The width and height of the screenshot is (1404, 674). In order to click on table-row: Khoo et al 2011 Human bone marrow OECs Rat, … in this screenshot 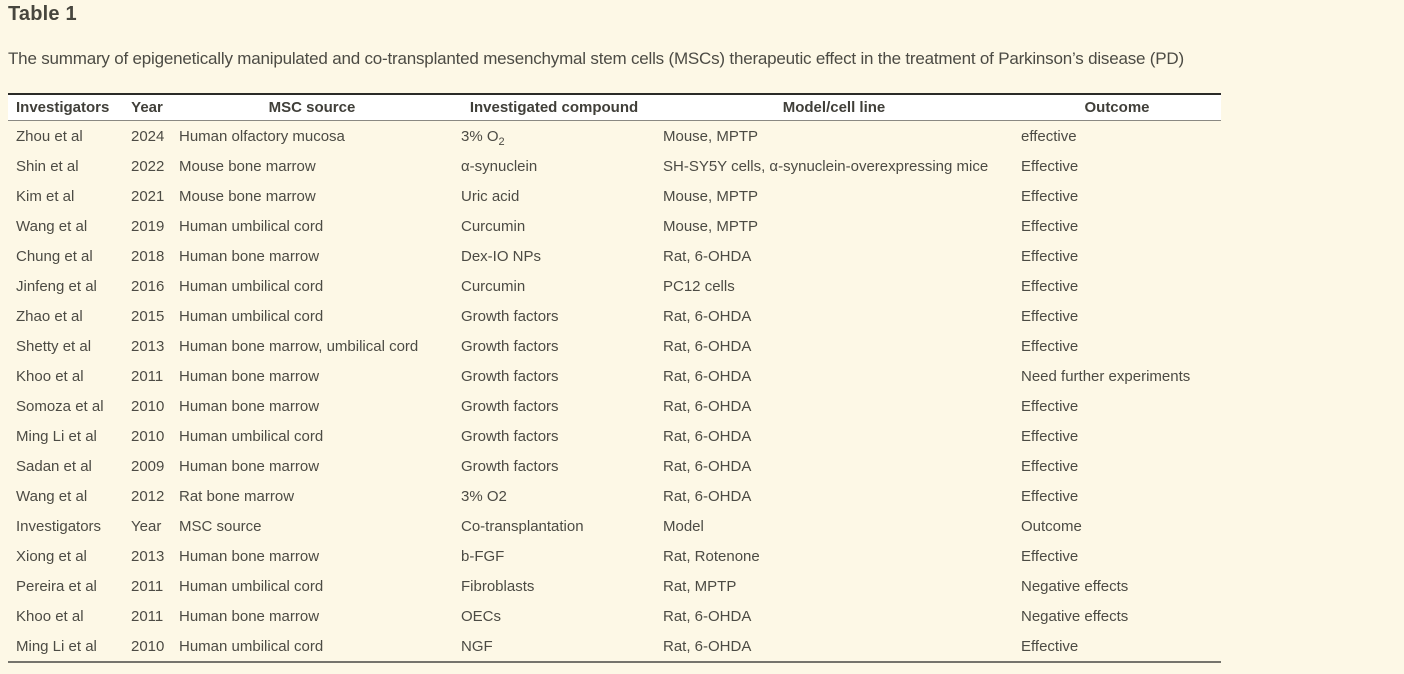, I will do `click(614, 616)`.